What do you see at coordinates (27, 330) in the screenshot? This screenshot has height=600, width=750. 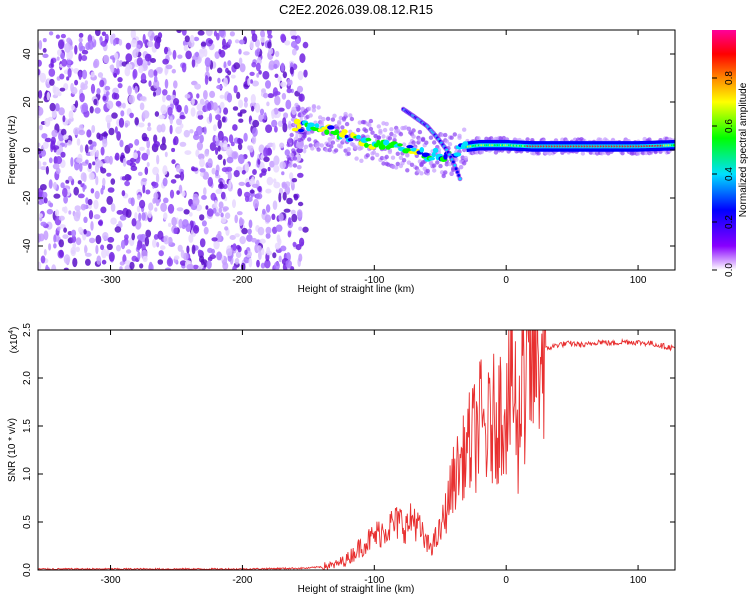 I see `snr-y-tick-label: 2.5` at bounding box center [27, 330].